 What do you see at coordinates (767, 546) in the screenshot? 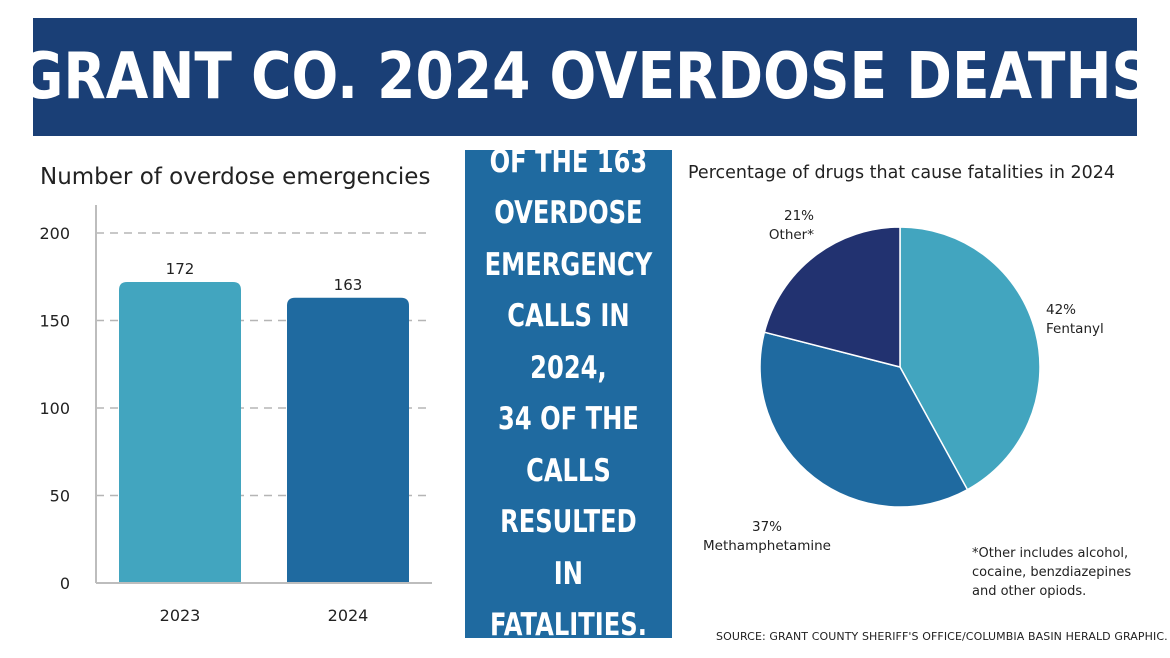
I see `pie-label-meth-name: Methamphetamine` at bounding box center [767, 546].